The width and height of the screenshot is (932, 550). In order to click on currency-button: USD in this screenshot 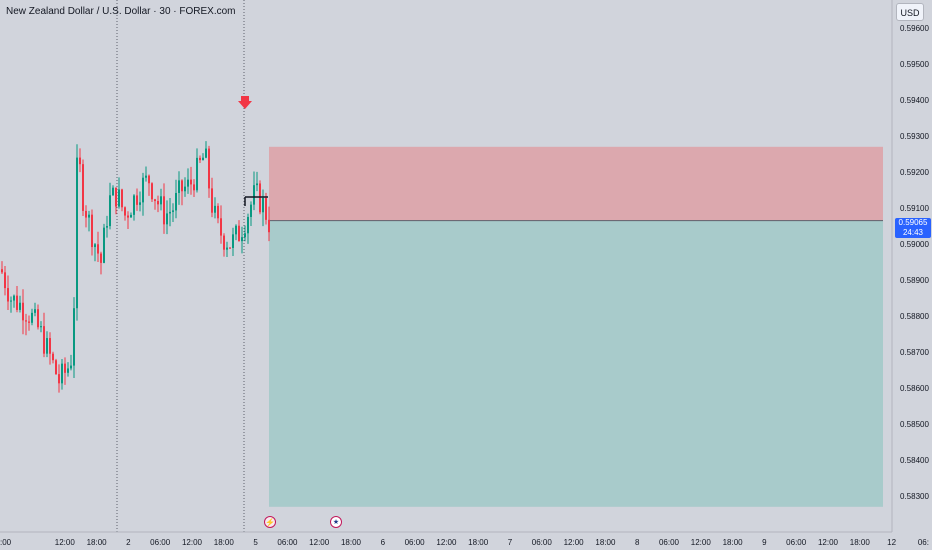, I will do `click(910, 12)`.